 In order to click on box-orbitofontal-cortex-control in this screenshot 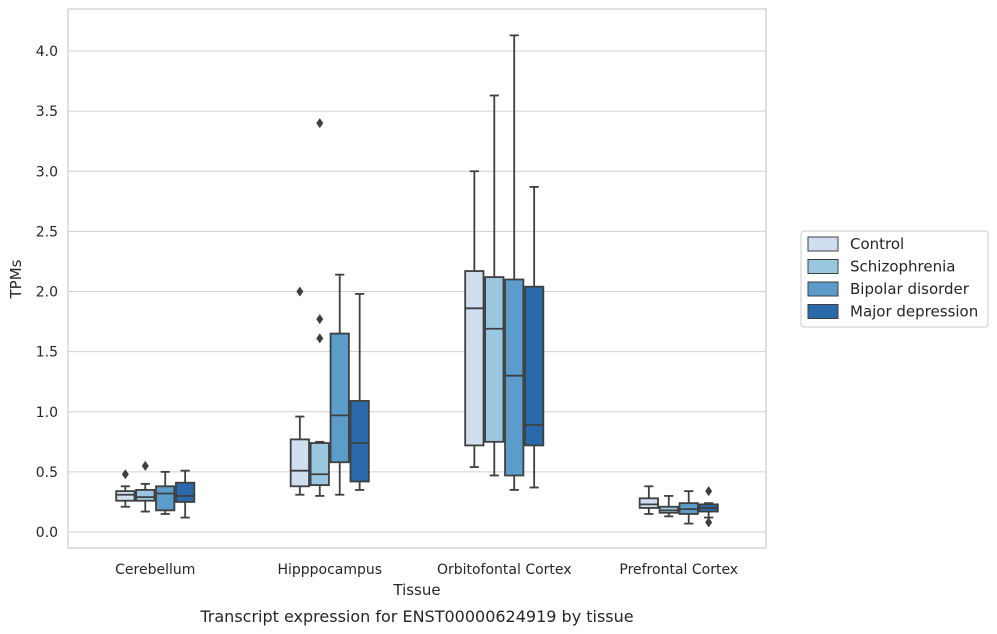, I will do `click(474, 319)`.